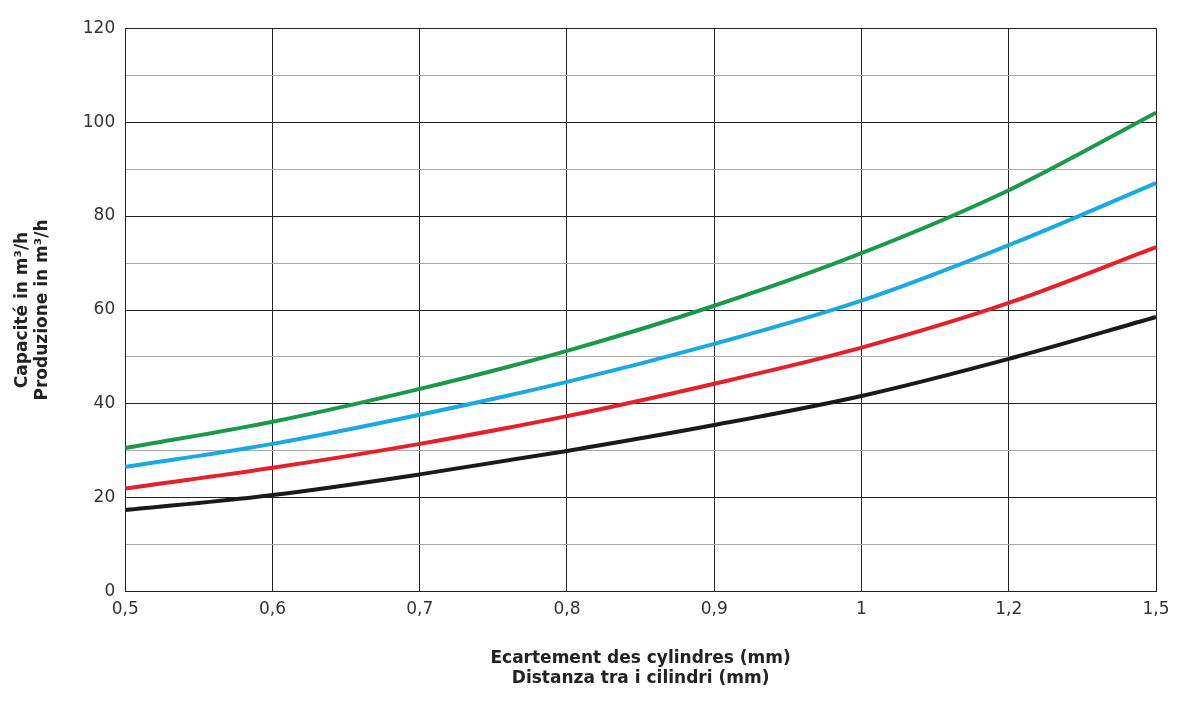 Image resolution: width=1204 pixels, height=701 pixels. Describe the element at coordinates (104, 308) in the screenshot. I see `y-tick-label: 60` at that location.